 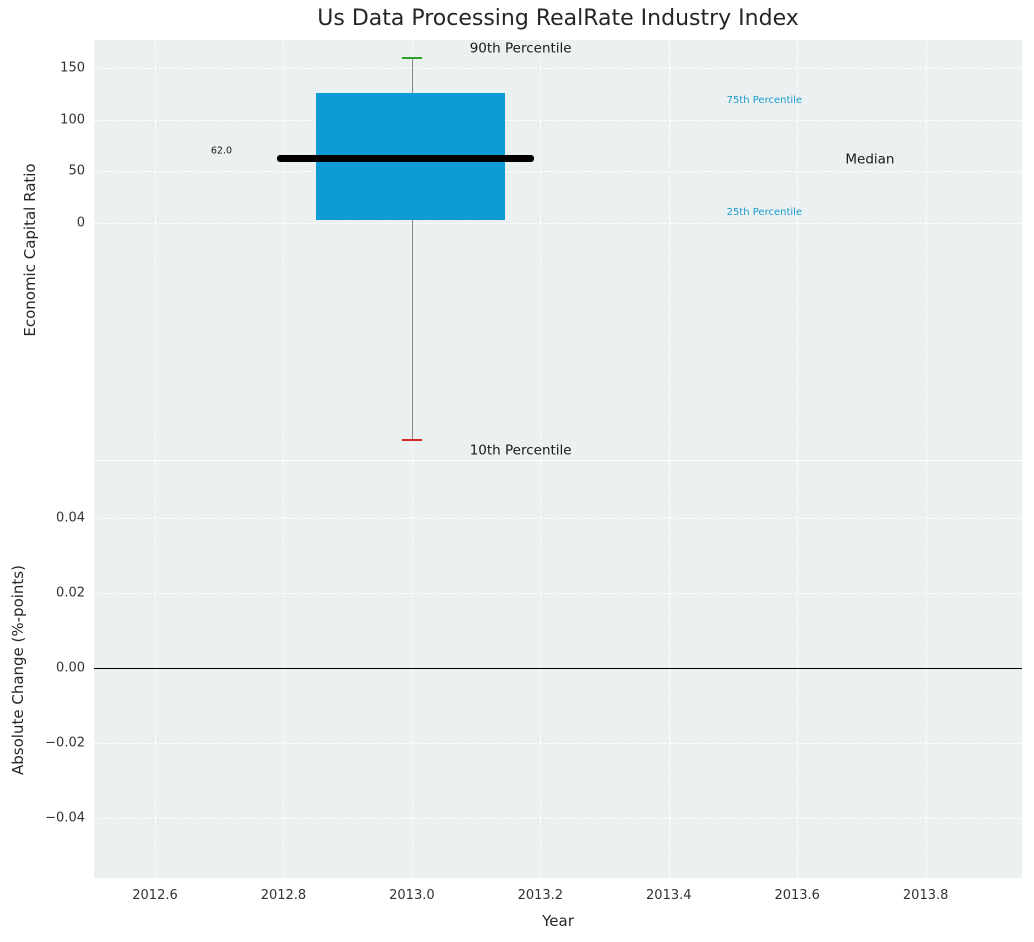 What do you see at coordinates (30, 250) in the screenshot?
I see `y-axis-label-top: Economic Capital Ratio` at bounding box center [30, 250].